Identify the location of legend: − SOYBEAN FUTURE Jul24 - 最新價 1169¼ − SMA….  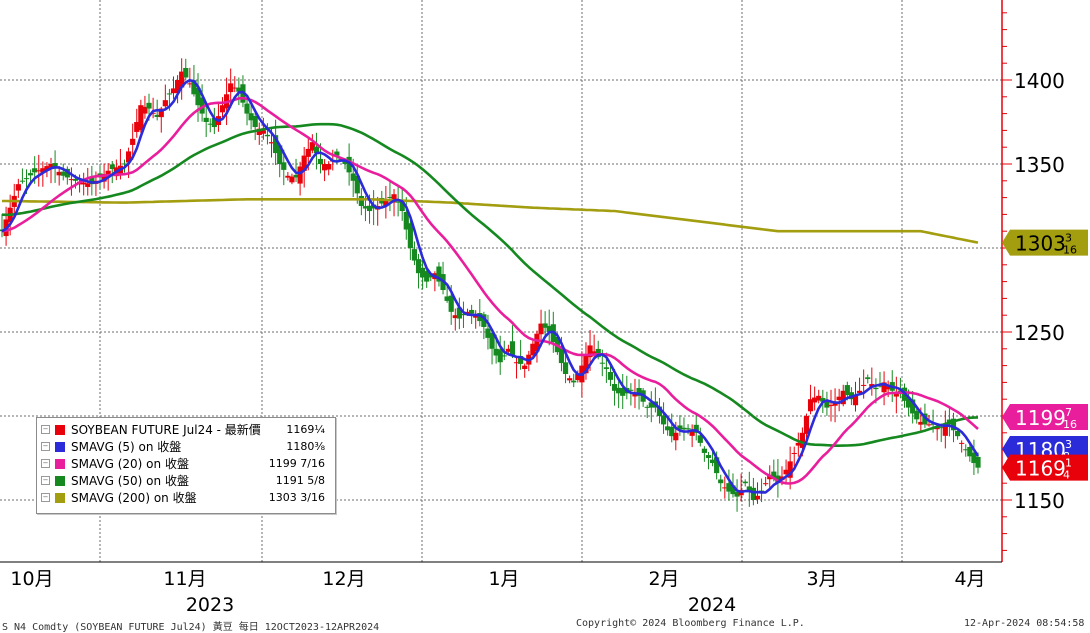
(186, 465).